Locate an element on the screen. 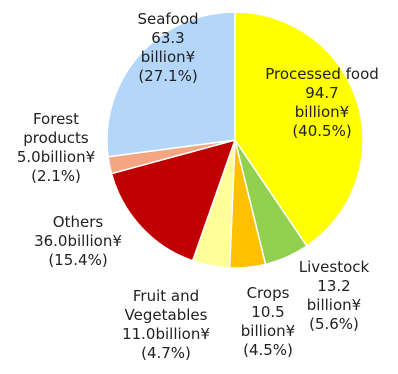 Image resolution: width=398 pixels, height=374 pixels. label-line: Vegetables is located at coordinates (166, 315).